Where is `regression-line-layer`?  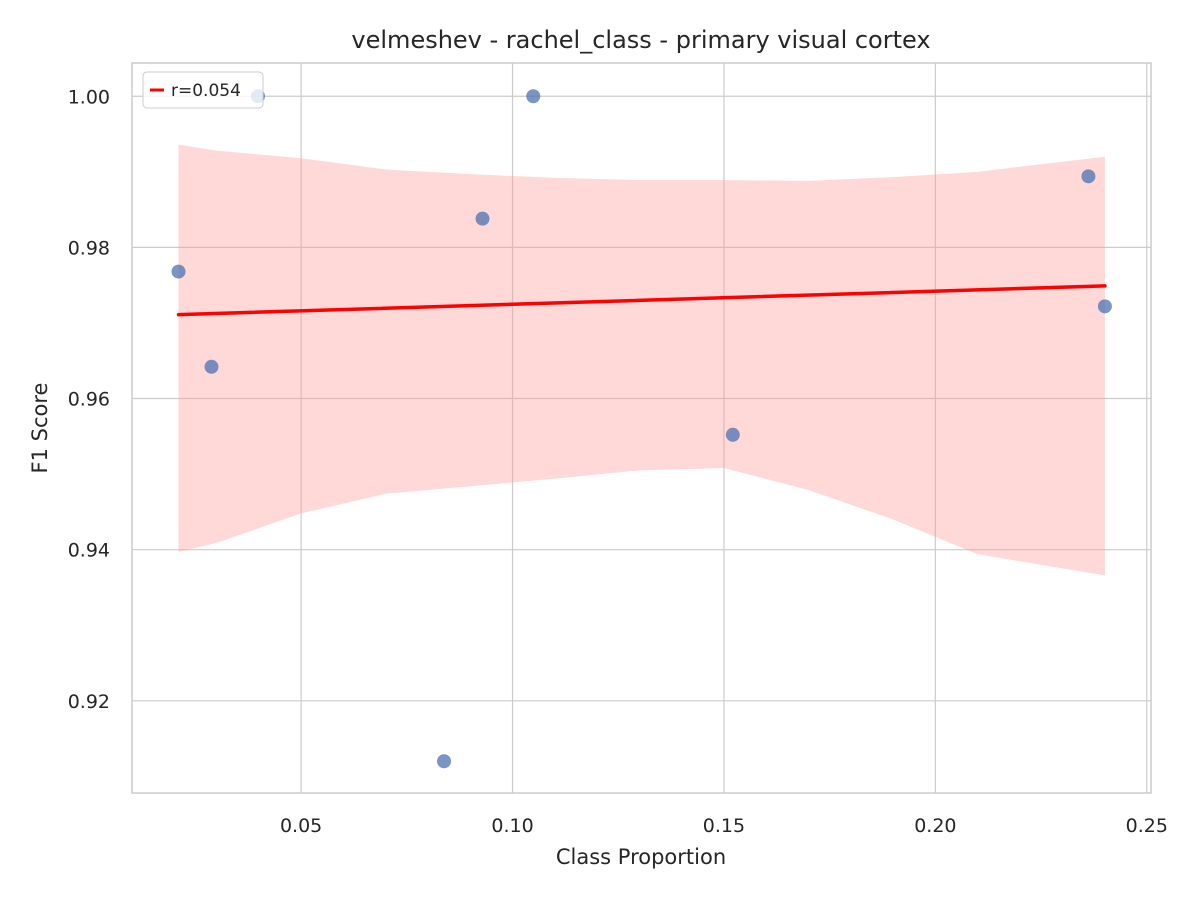
regression-line-layer is located at coordinates (641, 300).